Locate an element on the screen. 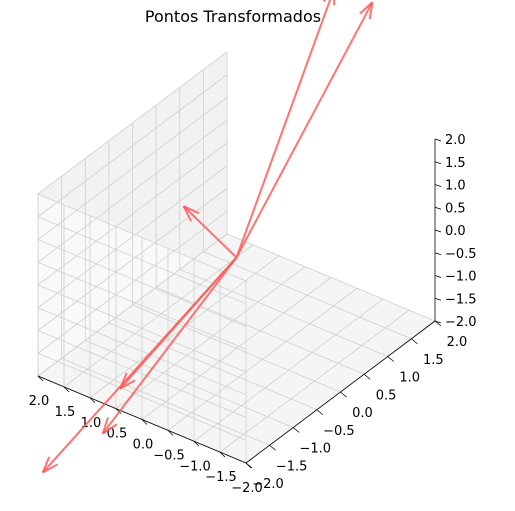 The image size is (515, 511). chart-title: Pontos Transformados is located at coordinates (233, 16).